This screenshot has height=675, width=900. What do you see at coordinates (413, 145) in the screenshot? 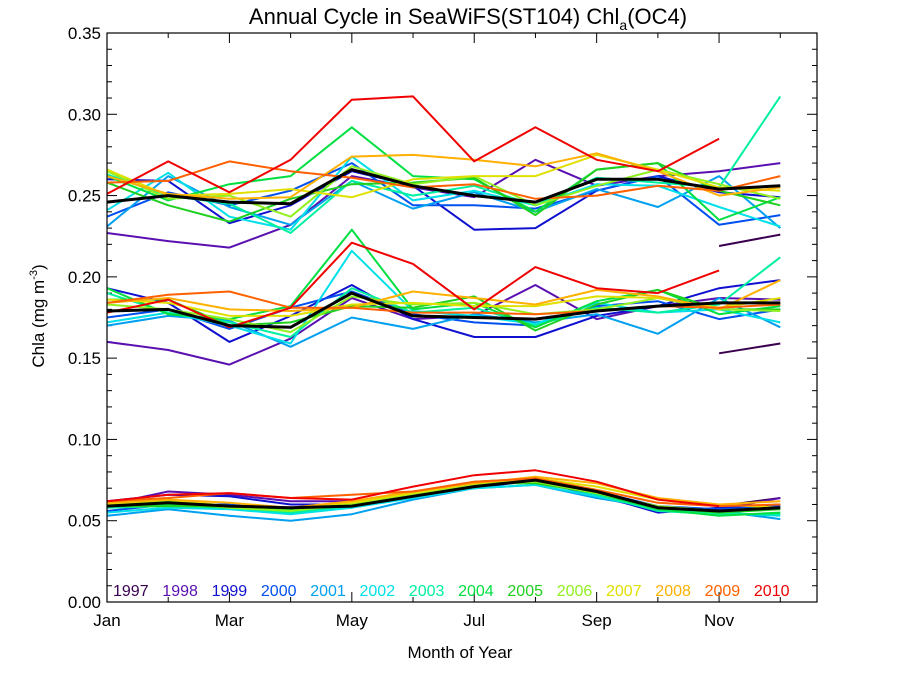
I see `series-line-2010-upper` at bounding box center [413, 145].